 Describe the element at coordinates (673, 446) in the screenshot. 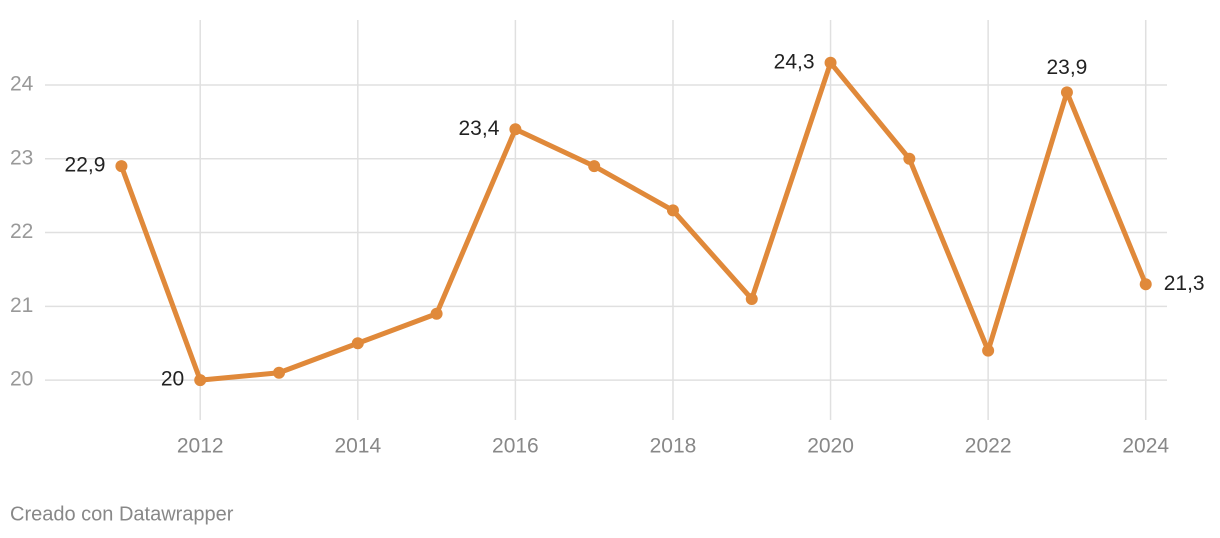

I see `x-tick-label: 2018` at that location.